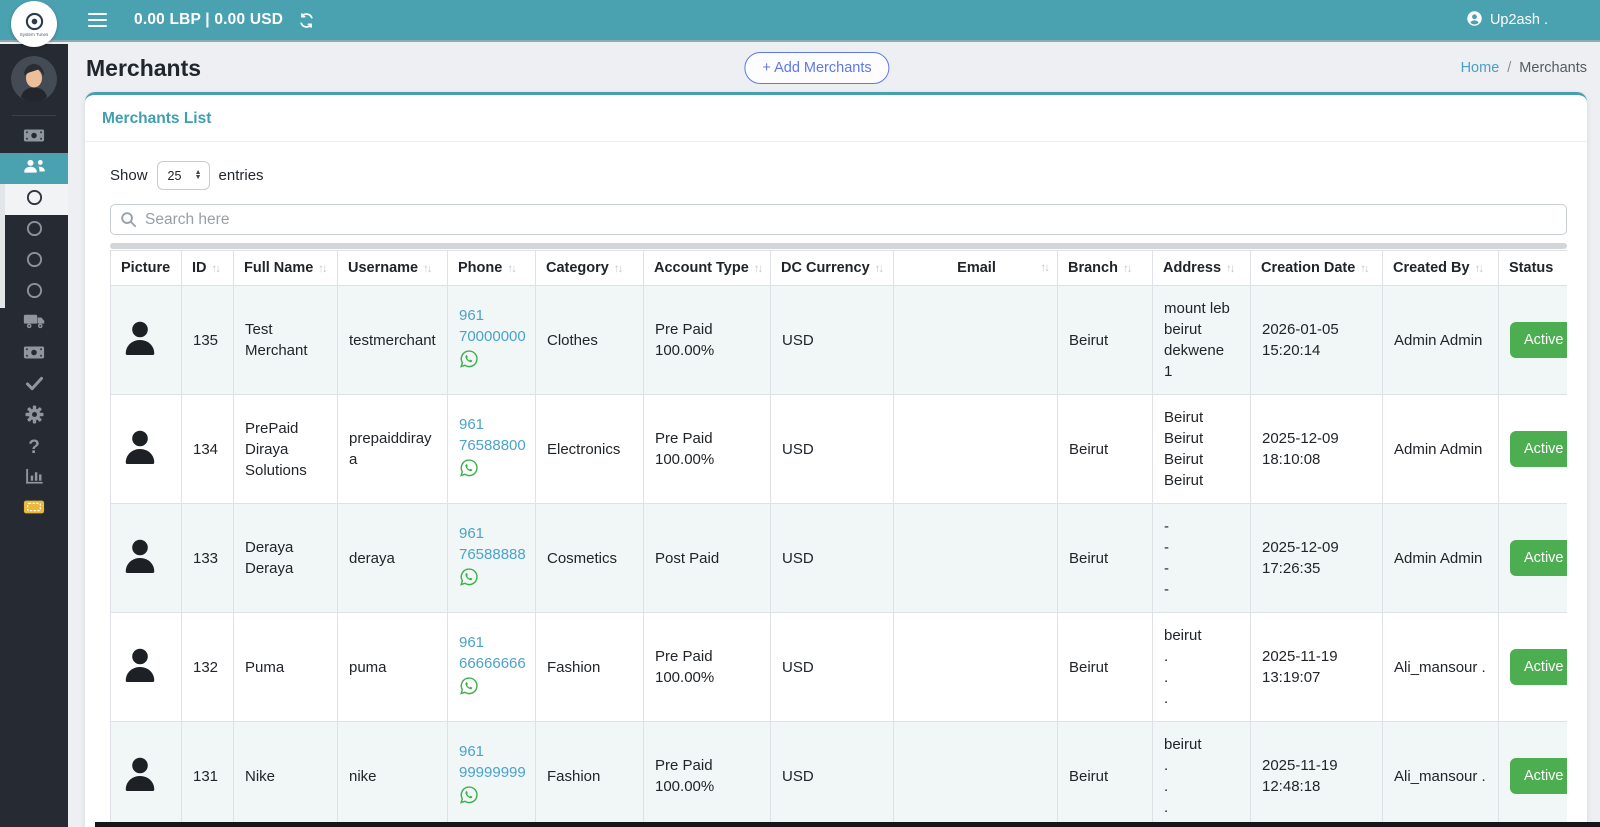 The width and height of the screenshot is (1600, 827). What do you see at coordinates (183, 175) in the screenshot?
I see `entries-select: 25 ▲ ▼` at bounding box center [183, 175].